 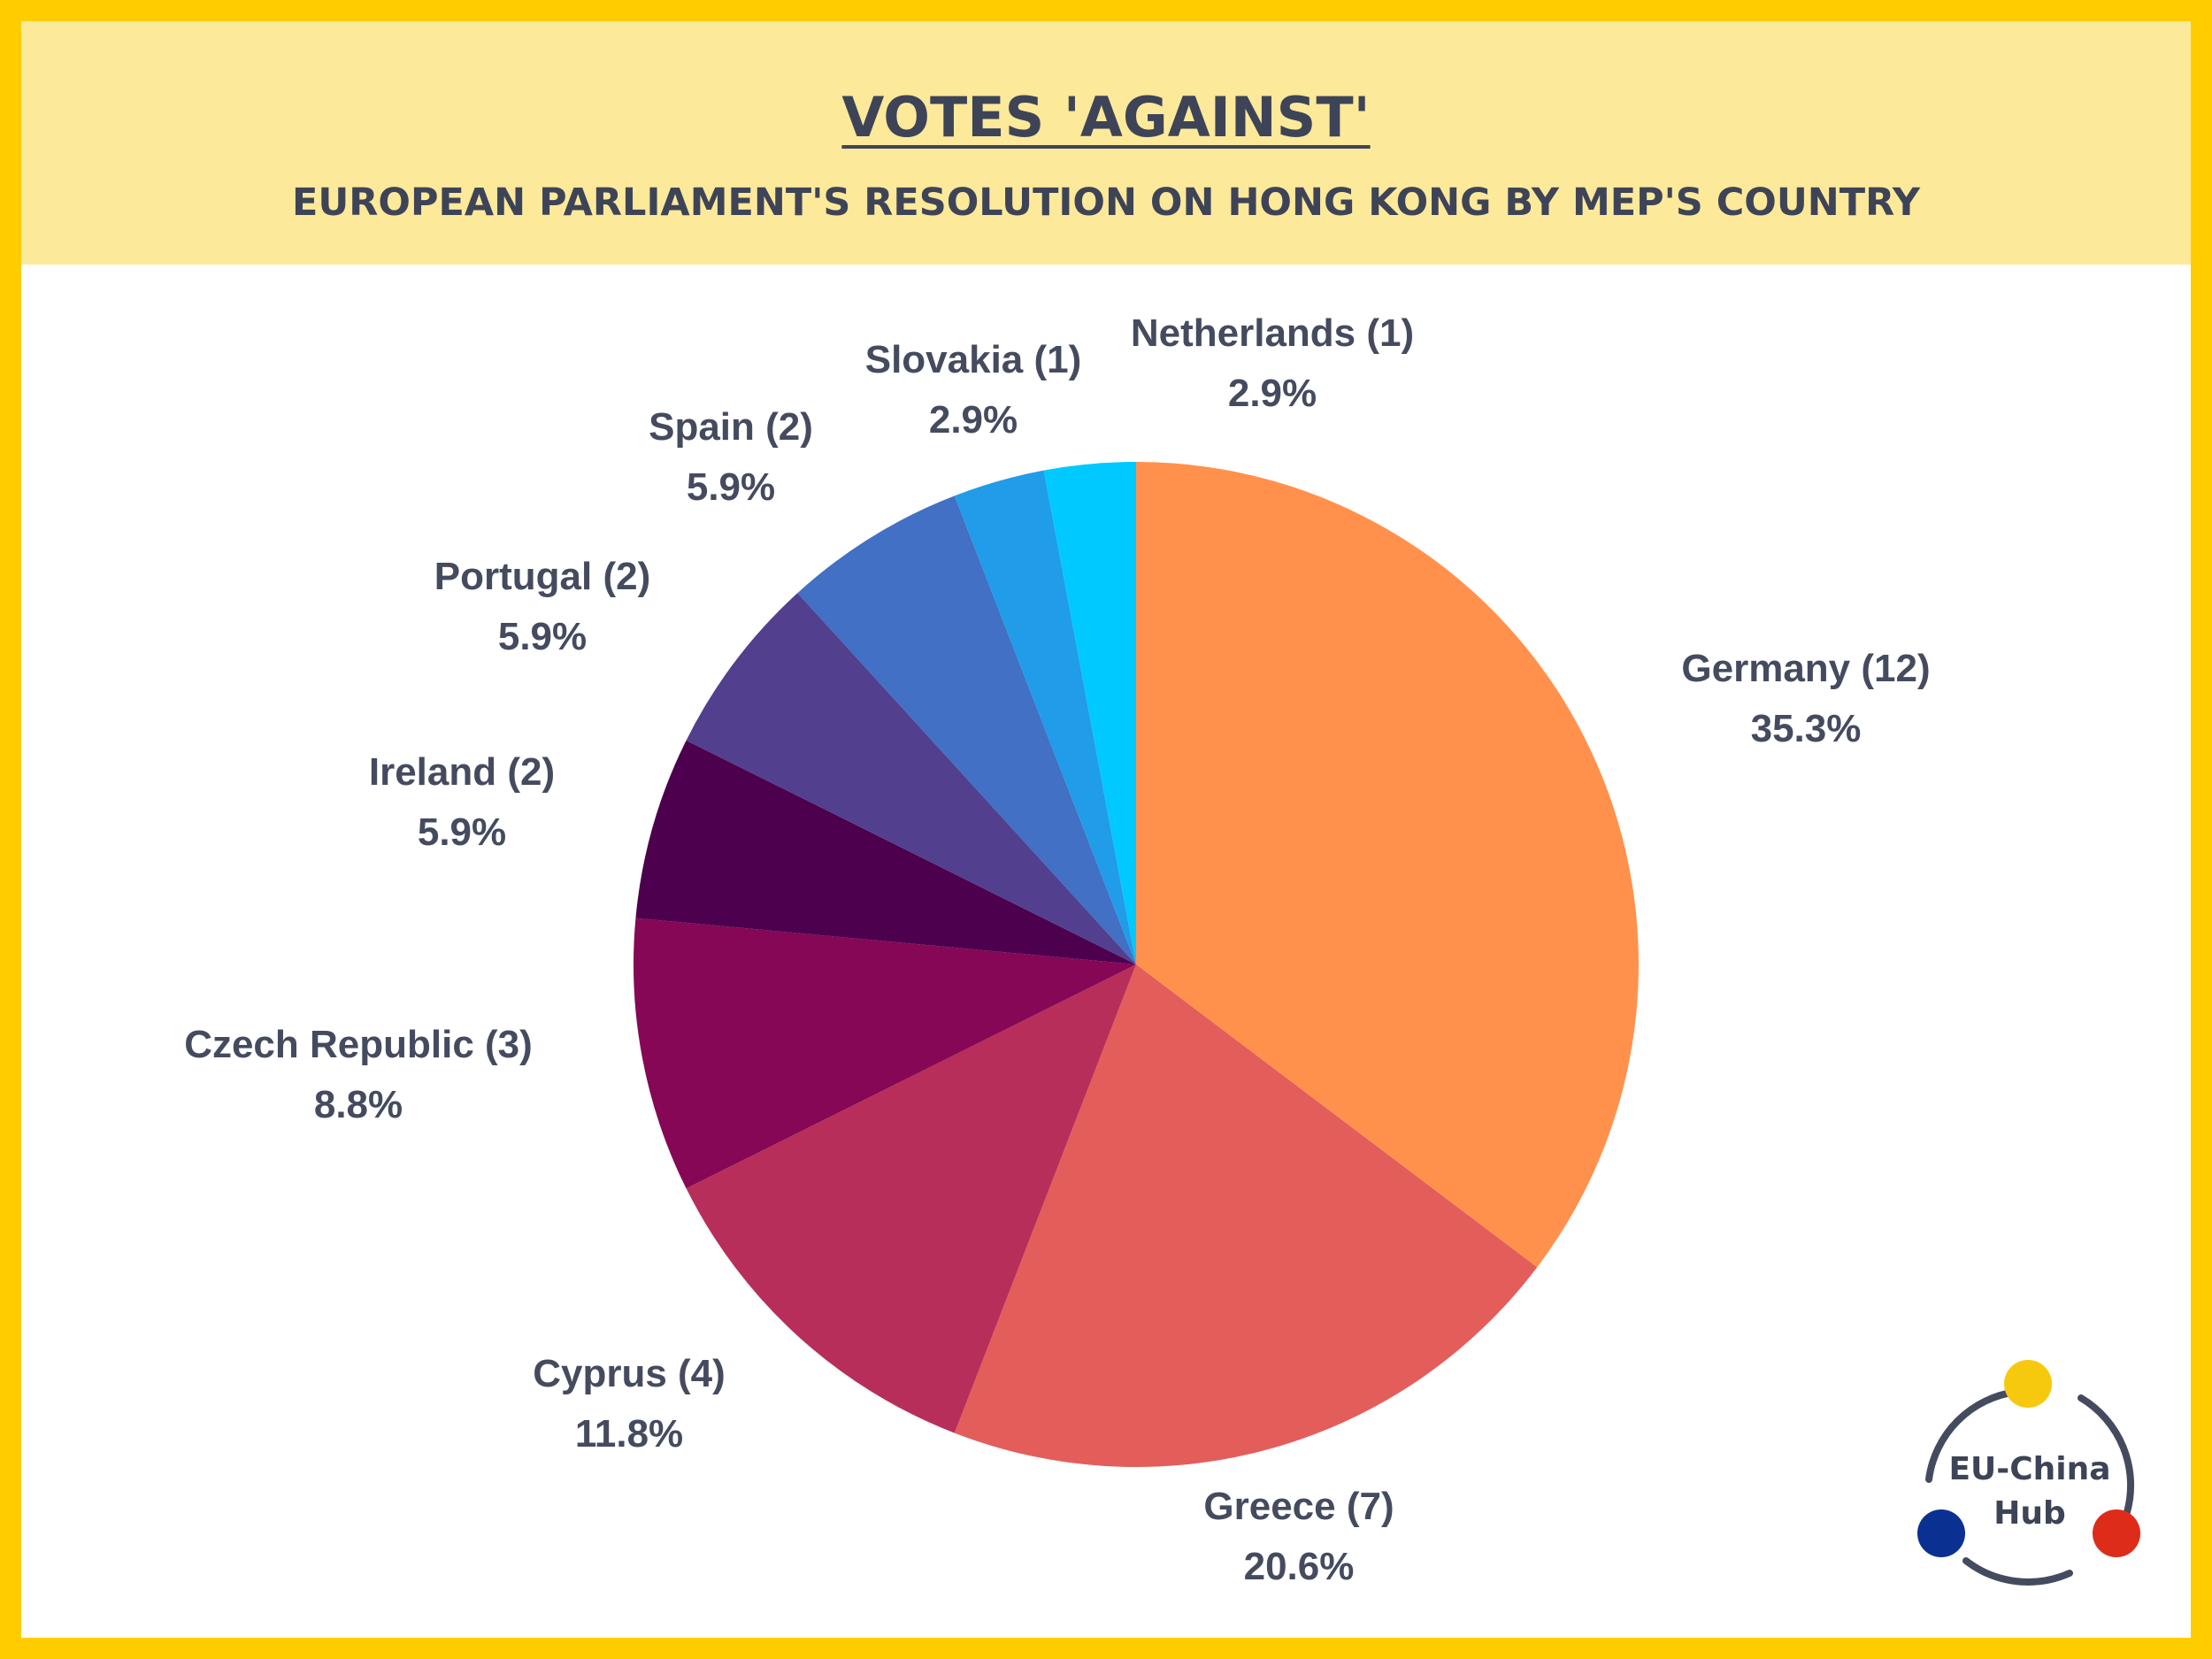 I want to click on eu-china-hub-logo: EU-China Hub, so click(x=2029, y=1473).